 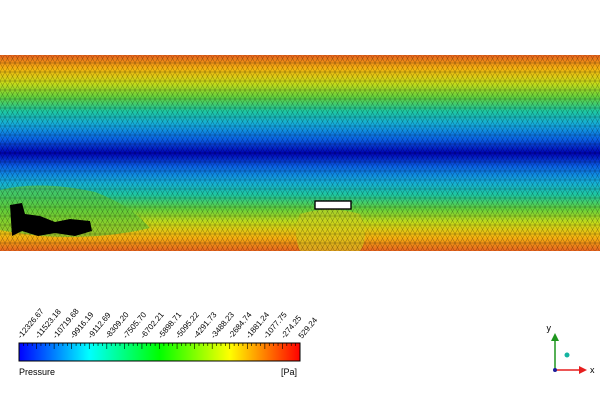 I want to click on x-axis-arrowhead, so click(x=583, y=370).